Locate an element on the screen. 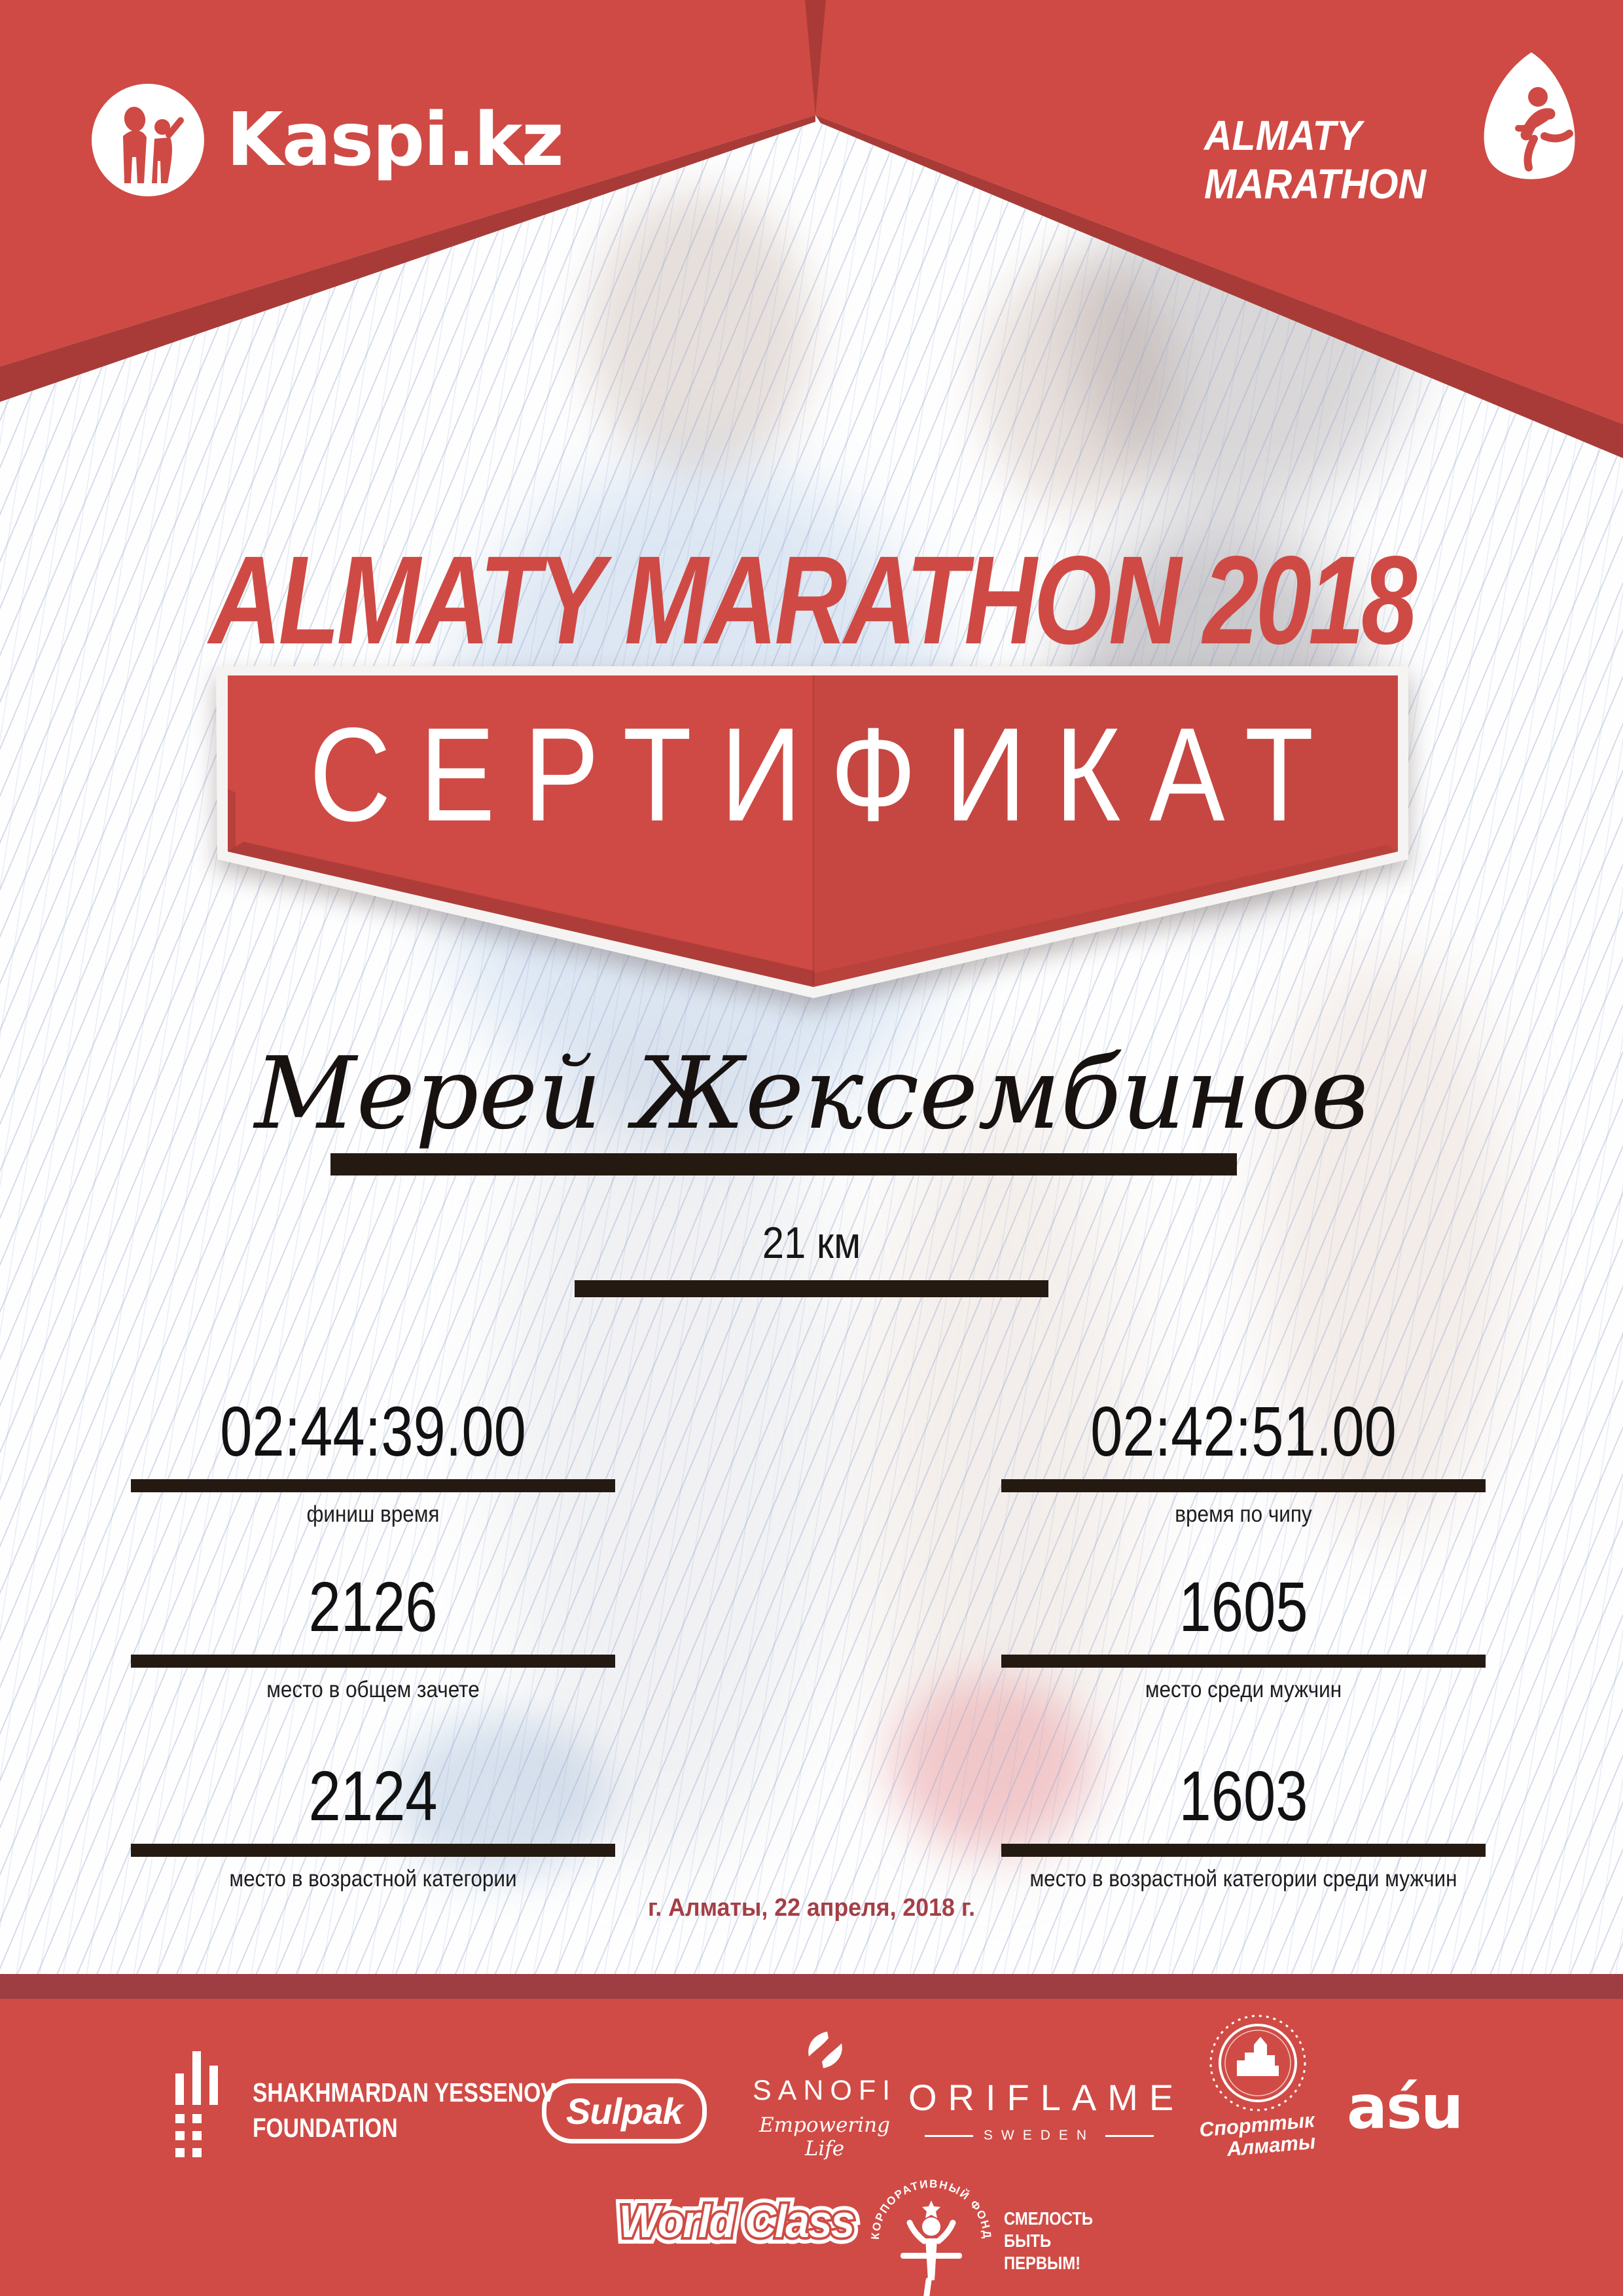 The height and width of the screenshot is (2296, 1623). yessenov-text-line1: SHAKHMARDAN YESSENOV is located at coordinates (405, 2092).